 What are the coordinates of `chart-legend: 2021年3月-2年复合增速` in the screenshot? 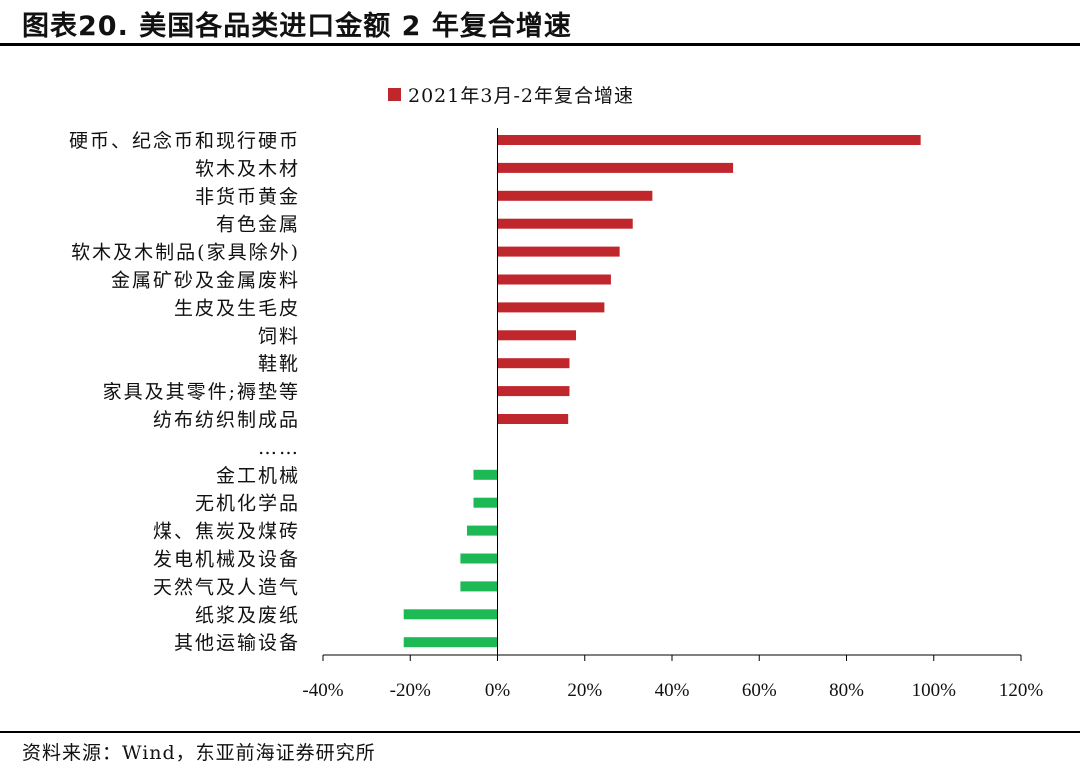 It's located at (511, 96).